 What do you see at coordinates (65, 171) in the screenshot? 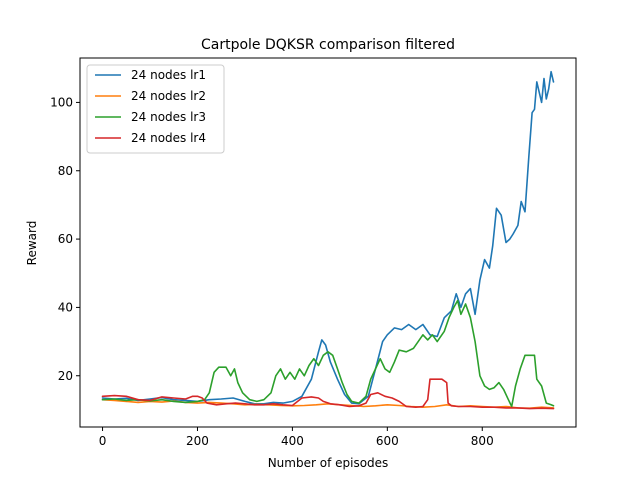
I see `y-tick-label: 80` at bounding box center [65, 171].